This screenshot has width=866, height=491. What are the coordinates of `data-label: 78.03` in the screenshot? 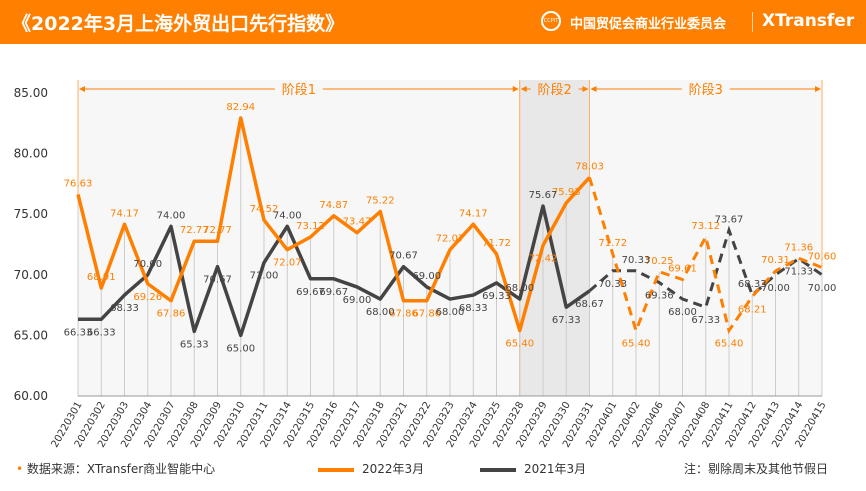 It's located at (589, 166).